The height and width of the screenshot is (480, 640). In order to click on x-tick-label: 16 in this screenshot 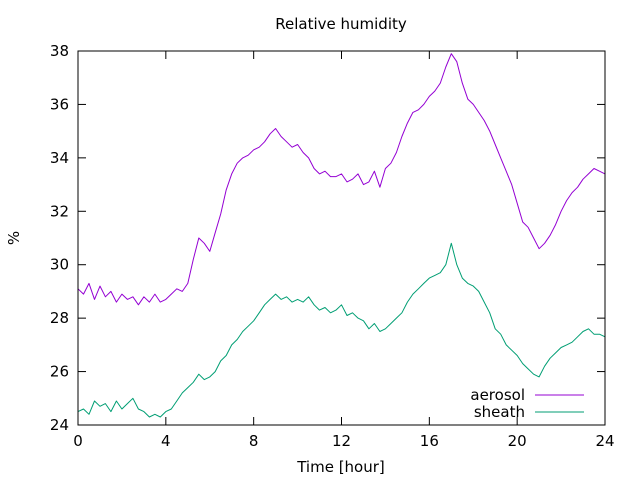, I will do `click(429, 441)`.